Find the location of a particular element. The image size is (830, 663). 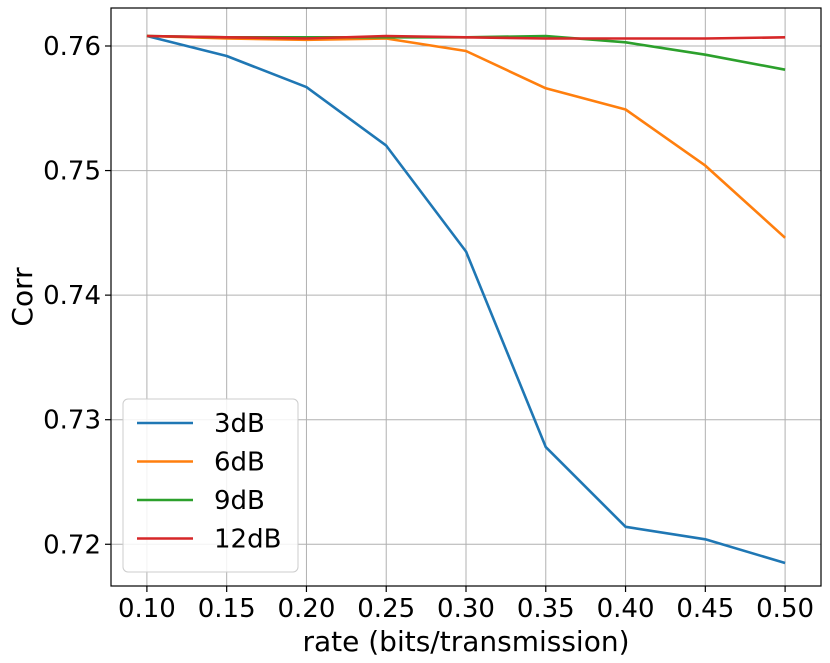

y-tick-label: 0.73 is located at coordinates (72, 421).